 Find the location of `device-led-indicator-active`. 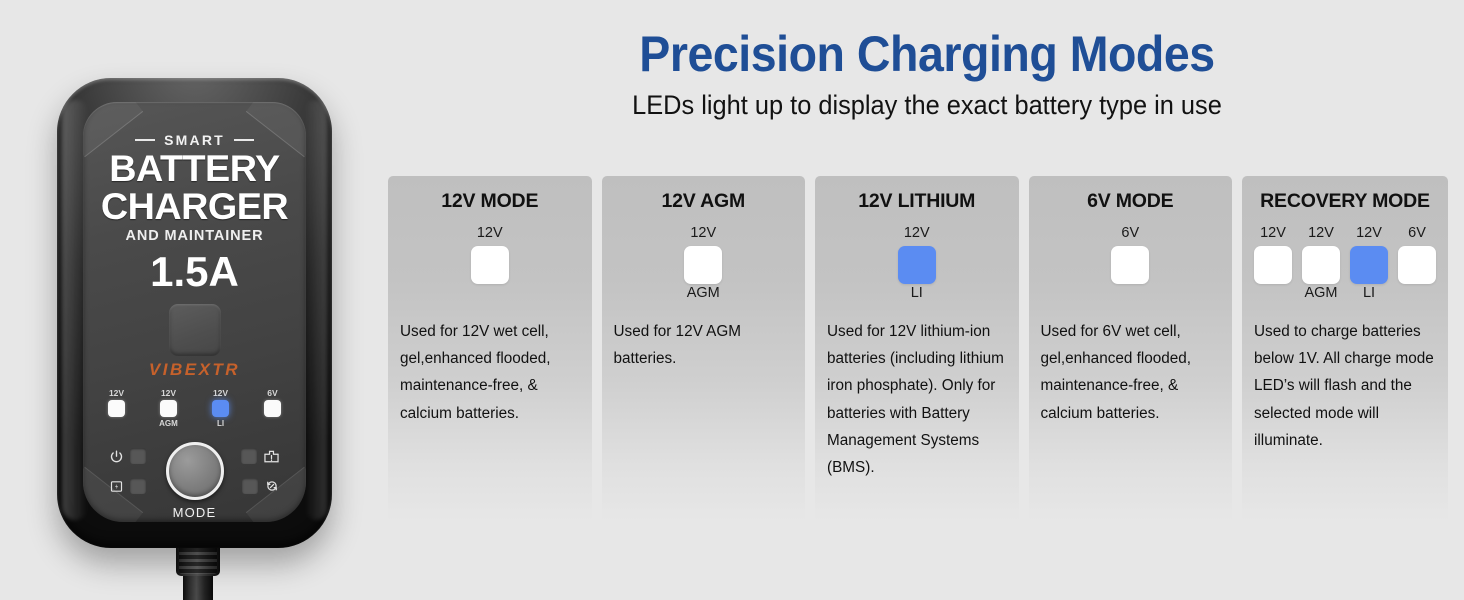

device-led-indicator-active is located at coordinates (220, 408).